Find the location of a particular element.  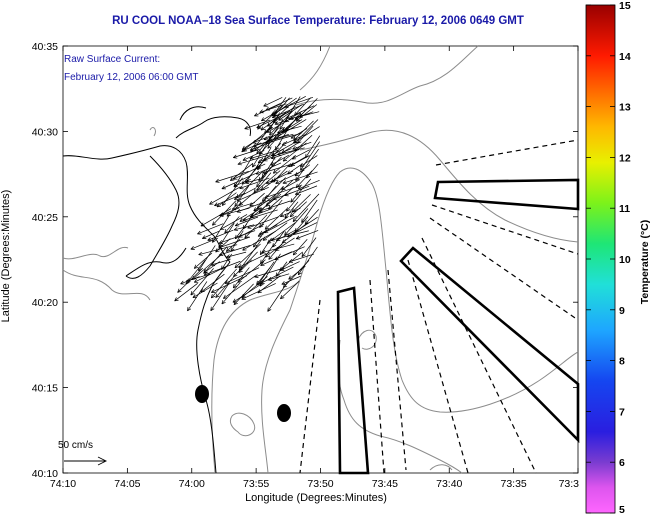

colorbar-label: Temperature (°C) is located at coordinates (645, 262).